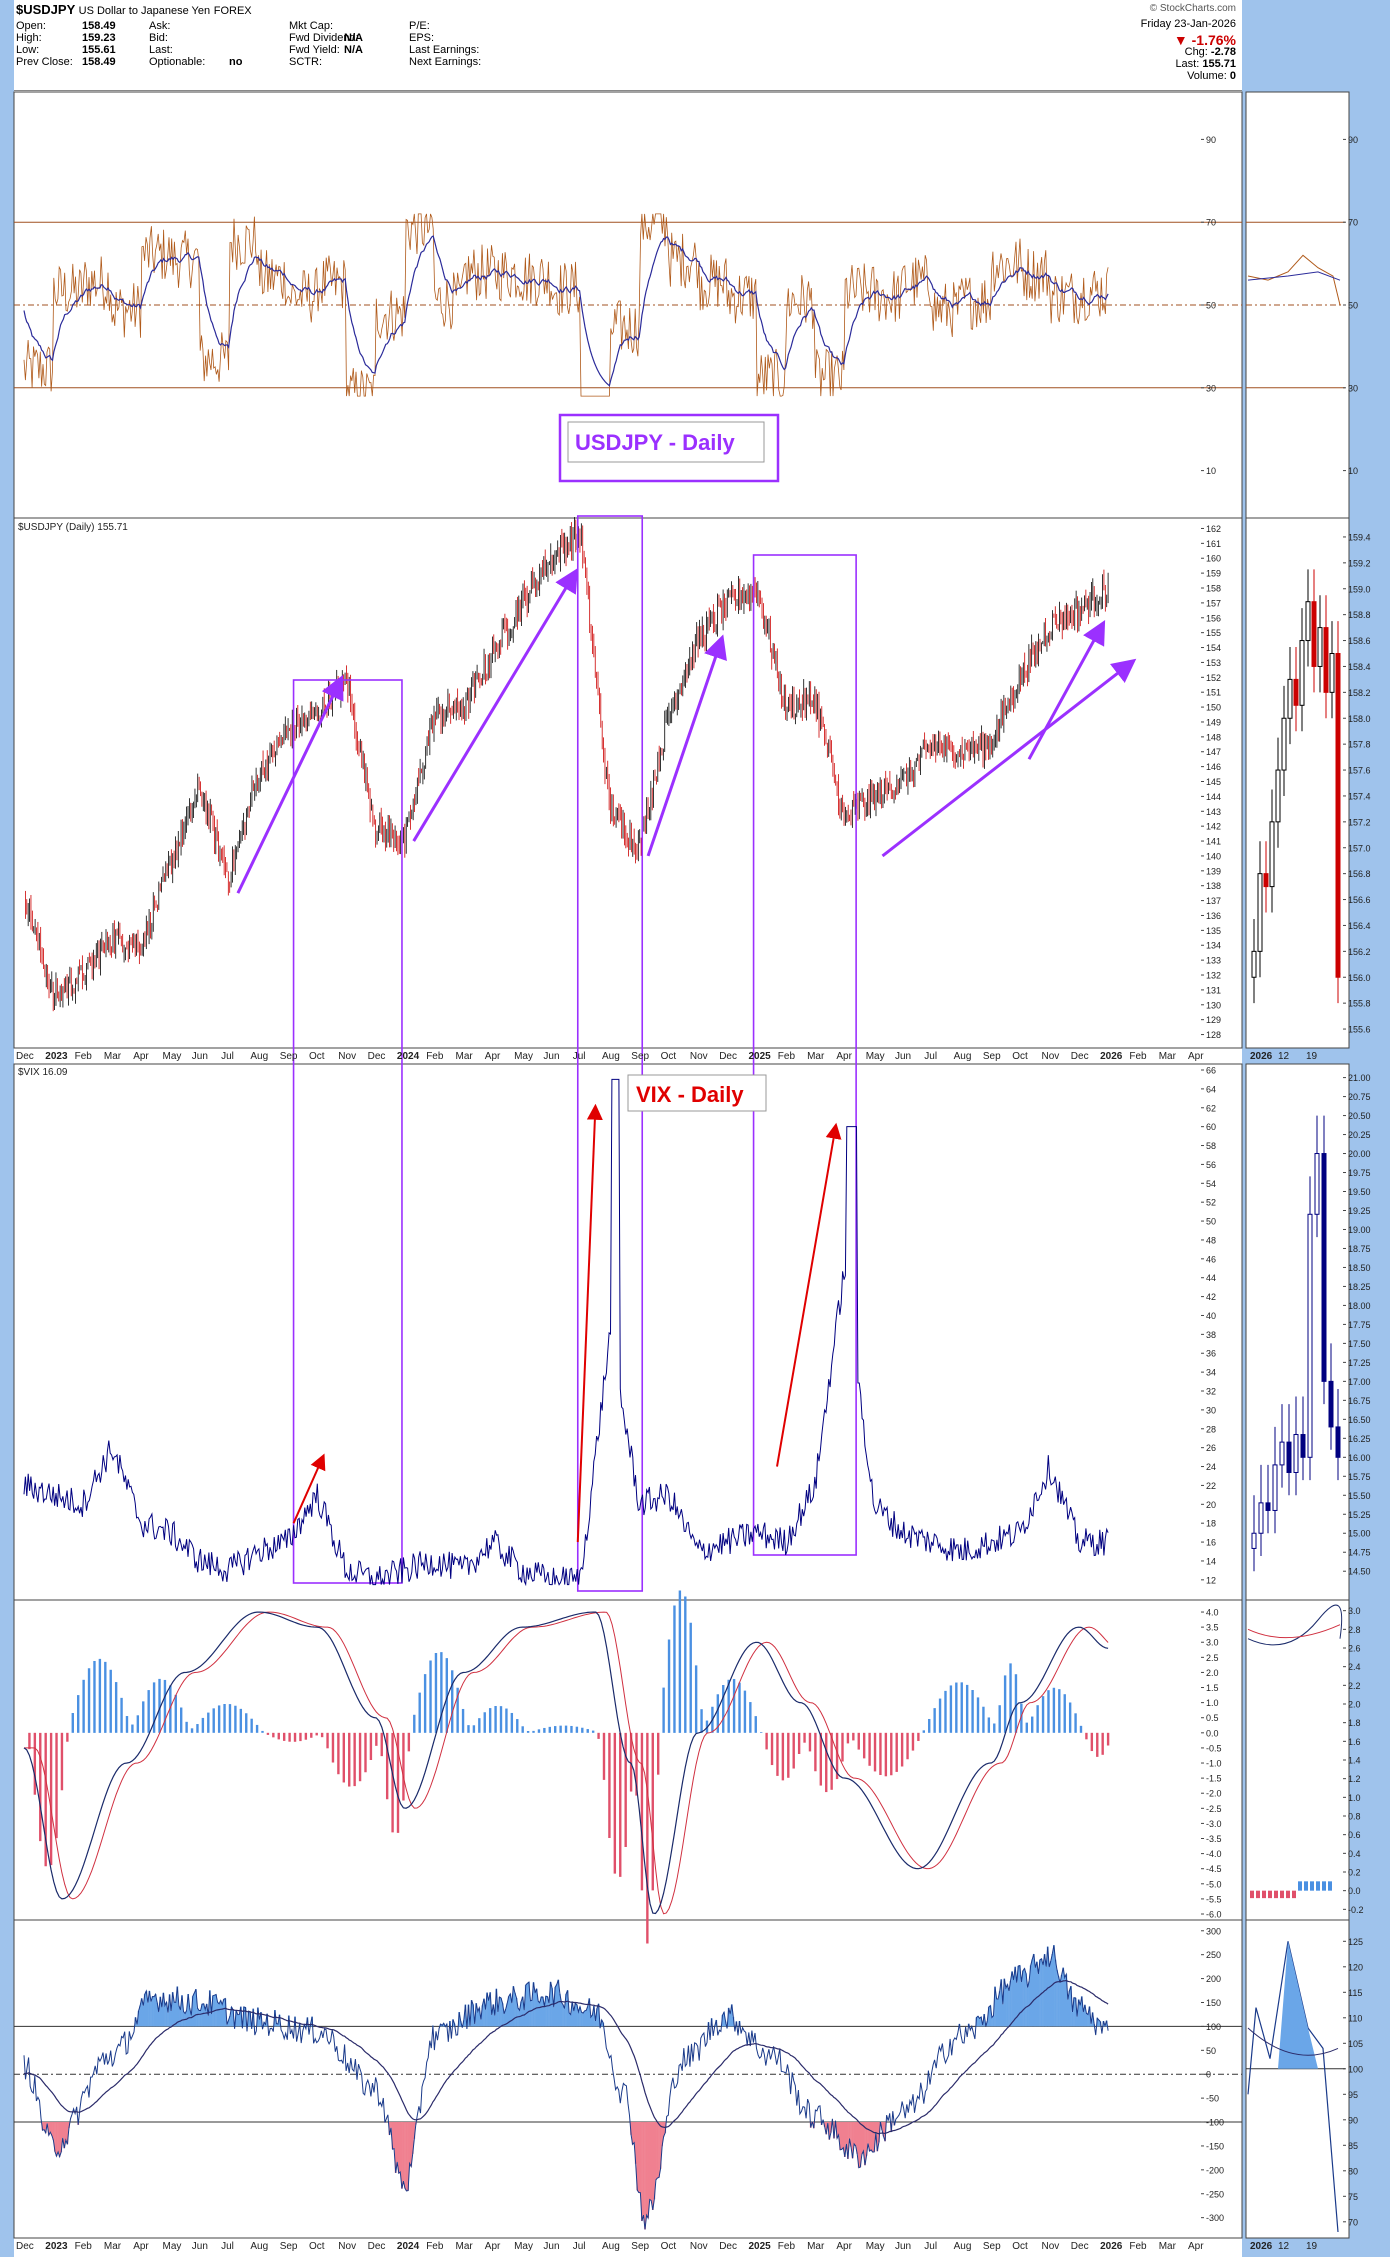 Image resolution: width=1390 pixels, height=2257 pixels. What do you see at coordinates (1080, 1056) in the screenshot?
I see `x-tick-label: Dec` at bounding box center [1080, 1056].